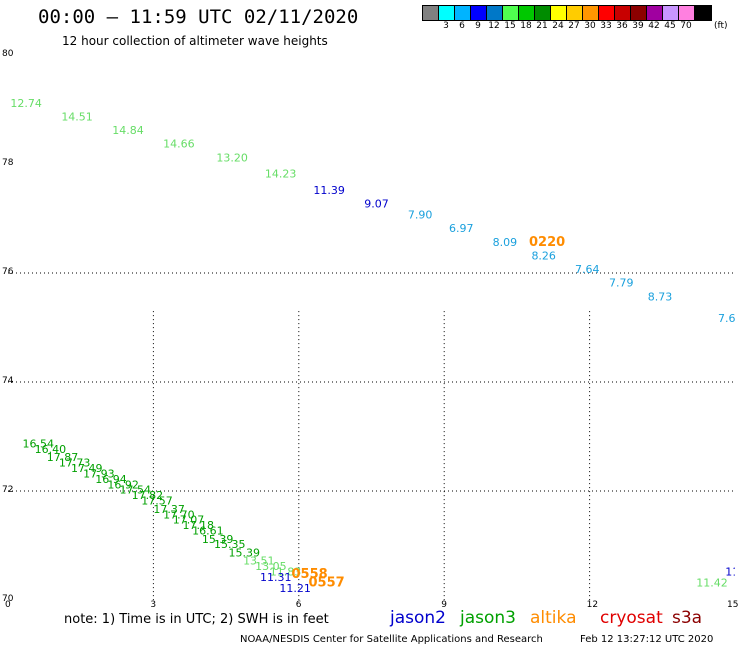 This screenshot has height=650, width=740. What do you see at coordinates (276, 577) in the screenshot?
I see `wave-height-value: 11.31` at bounding box center [276, 577].